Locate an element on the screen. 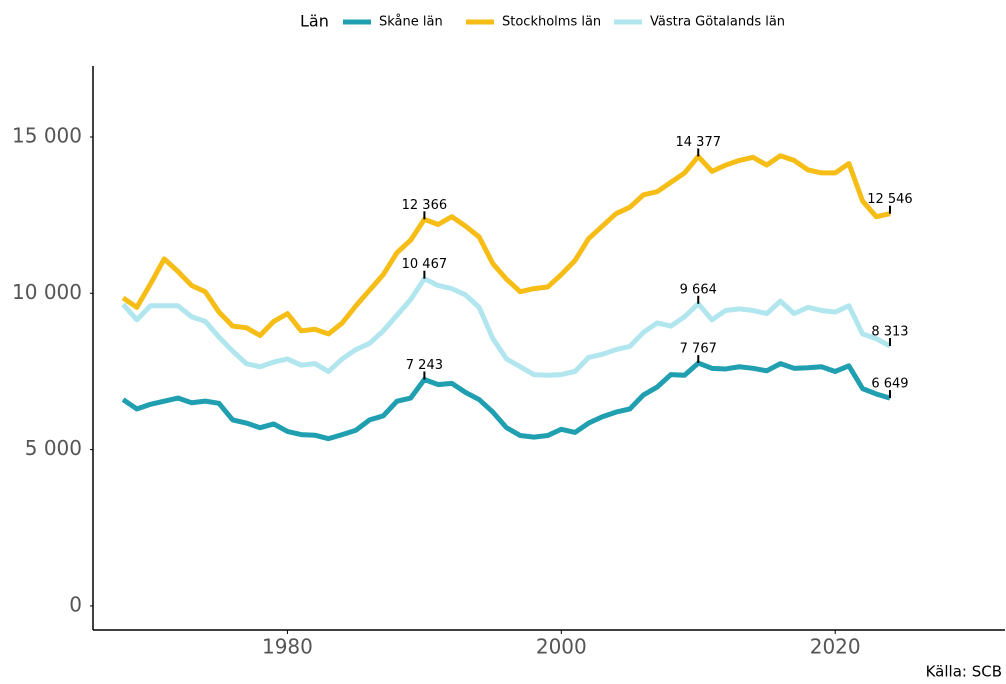 This screenshot has width=1006, height=684. value-label: 10 467 is located at coordinates (425, 264).